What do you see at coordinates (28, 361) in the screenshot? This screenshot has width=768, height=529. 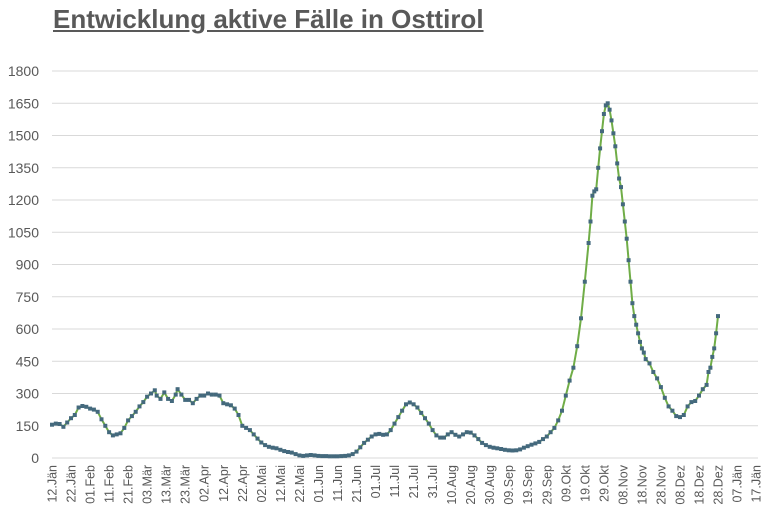 I see `y-tick-label: 450` at bounding box center [28, 361].